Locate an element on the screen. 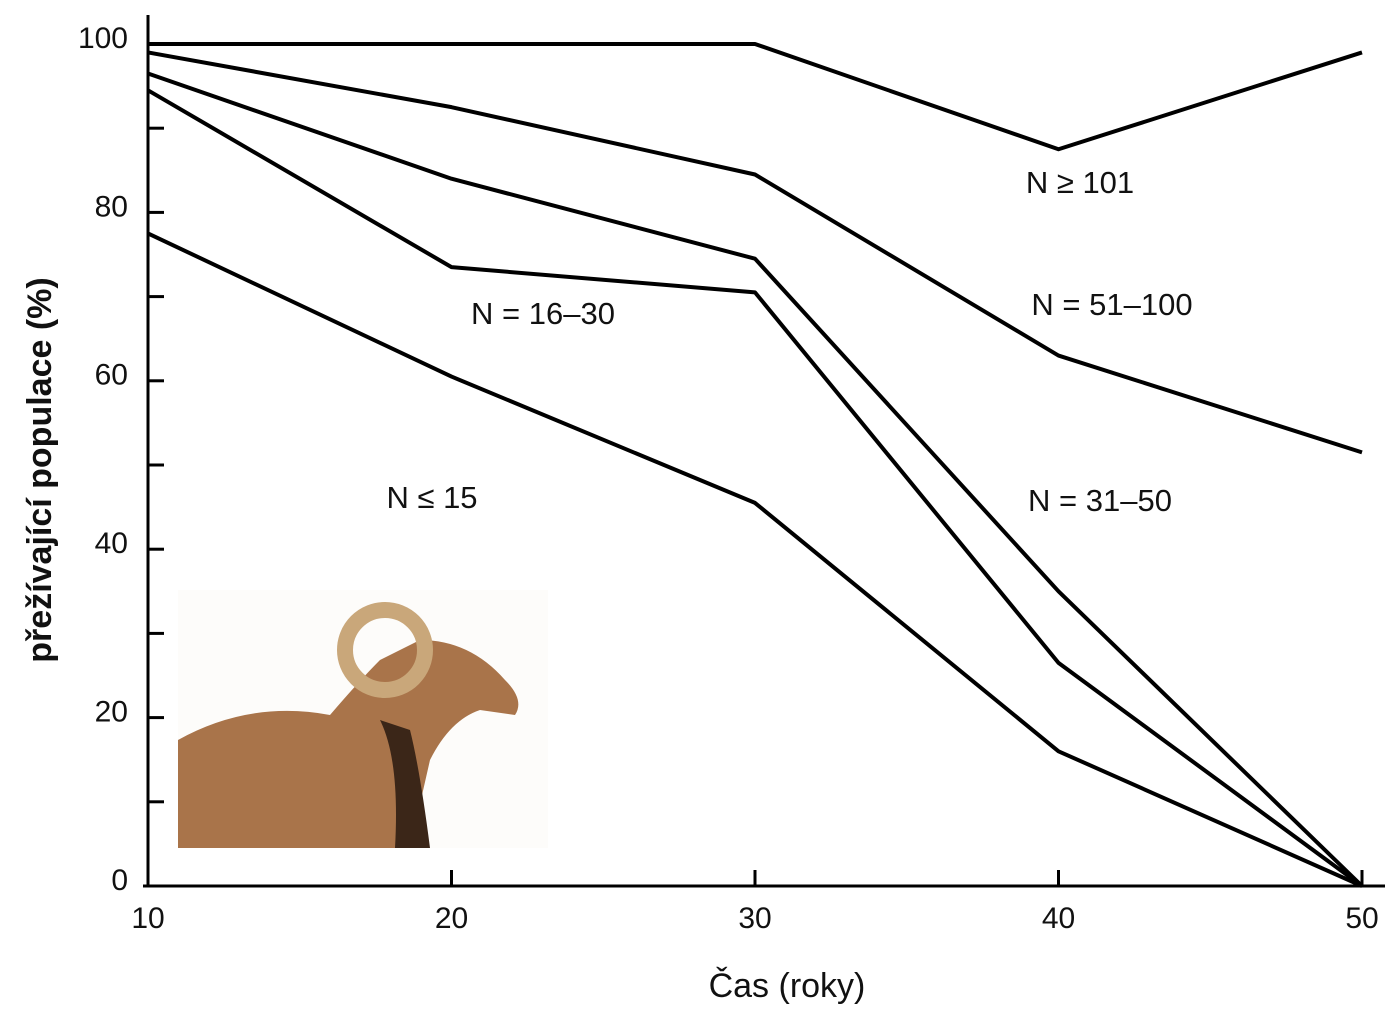  series-label: N = 16–30 is located at coordinates (543, 313).